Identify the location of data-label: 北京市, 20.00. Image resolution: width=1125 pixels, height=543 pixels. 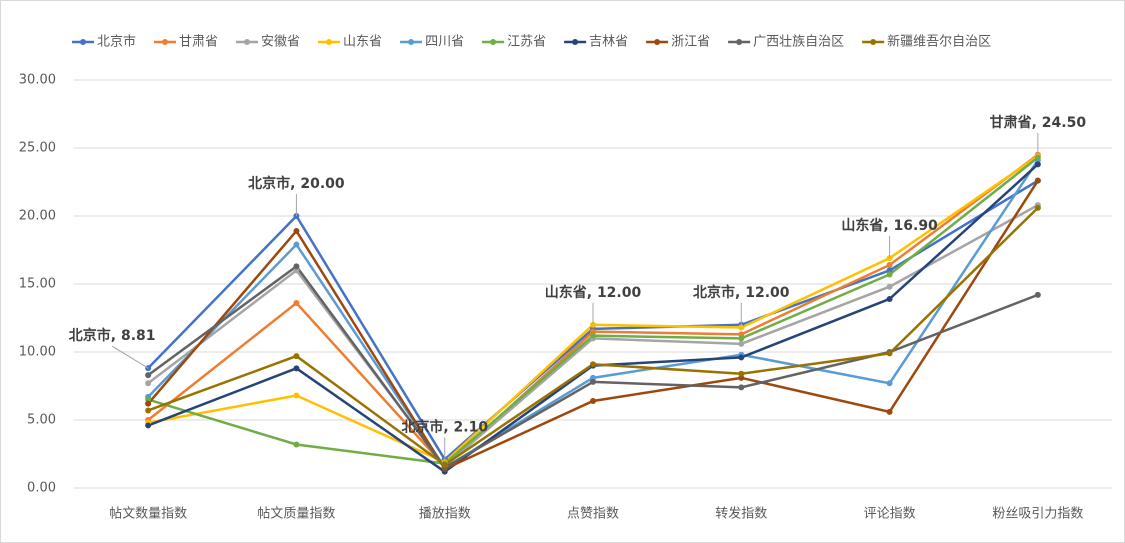
(296, 183).